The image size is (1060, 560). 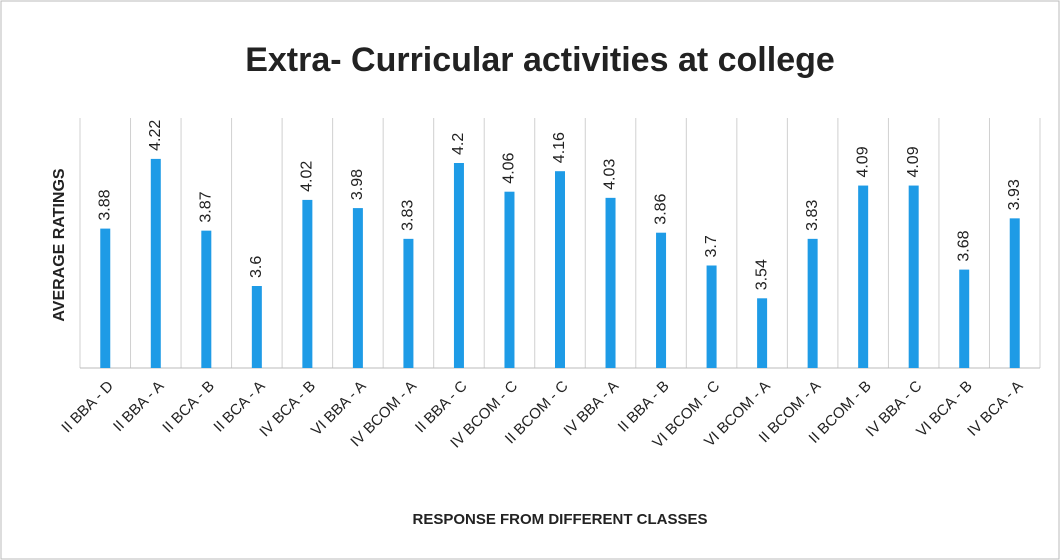 I want to click on value-label: 4.2, so click(x=458, y=144).